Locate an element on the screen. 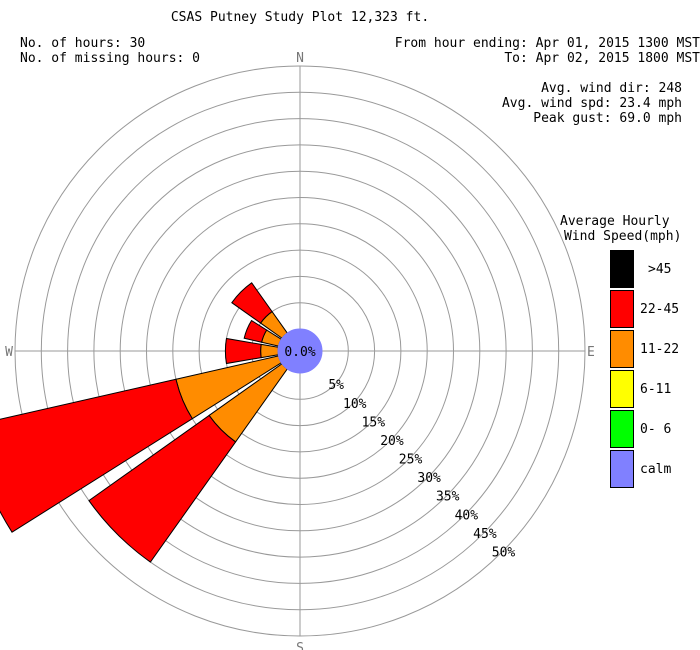 The image size is (700, 650). calm-circle is located at coordinates (300, 351).